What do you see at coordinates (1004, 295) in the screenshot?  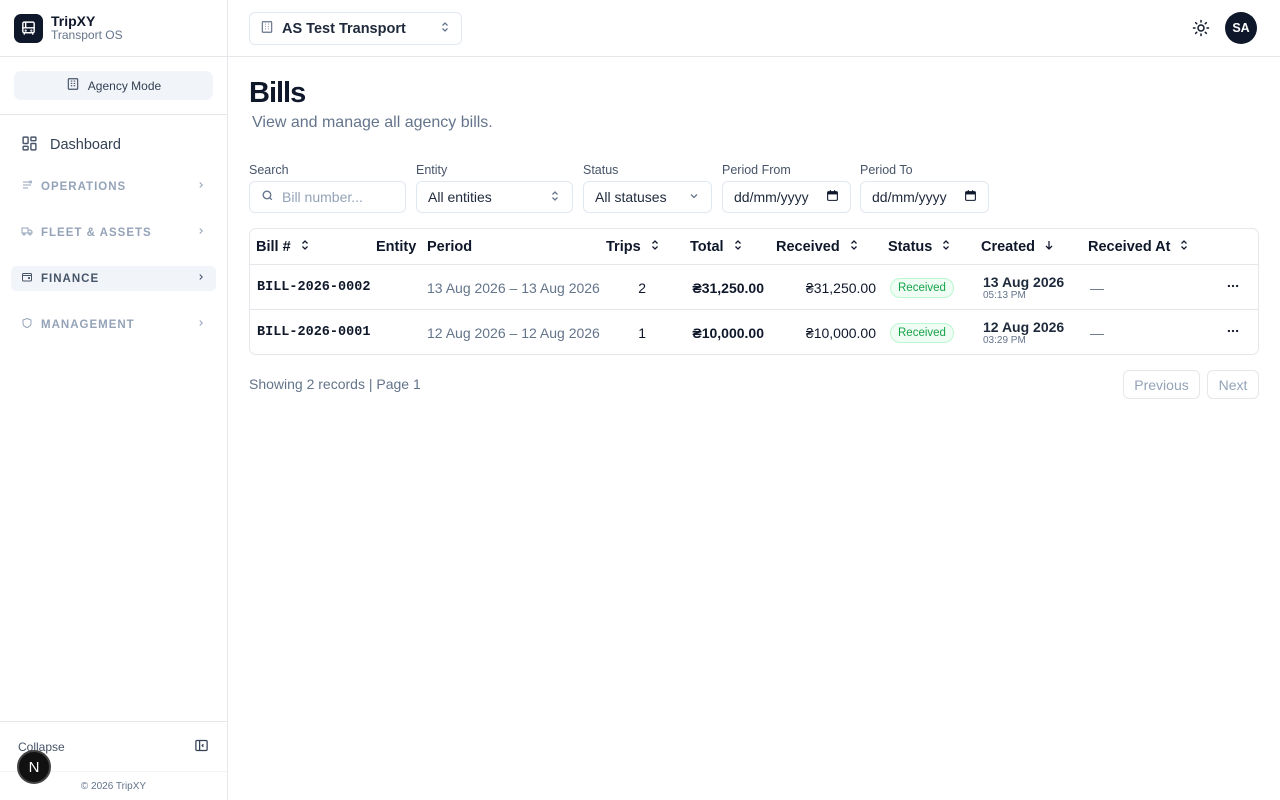 I see `created-time: 05:13 PM` at bounding box center [1004, 295].